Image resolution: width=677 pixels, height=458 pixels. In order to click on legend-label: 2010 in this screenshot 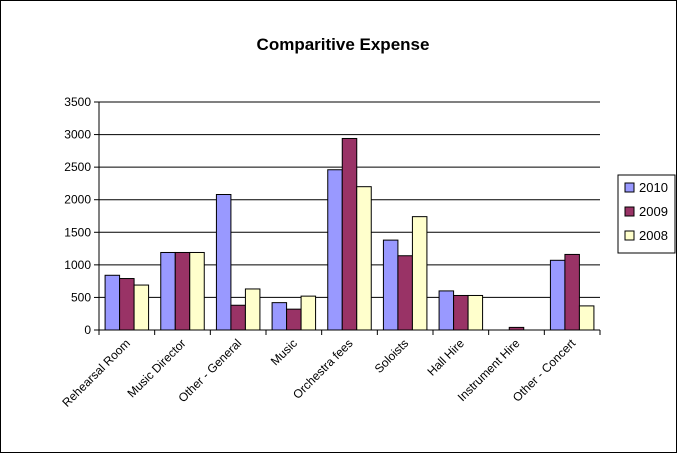, I will do `click(653, 187)`.